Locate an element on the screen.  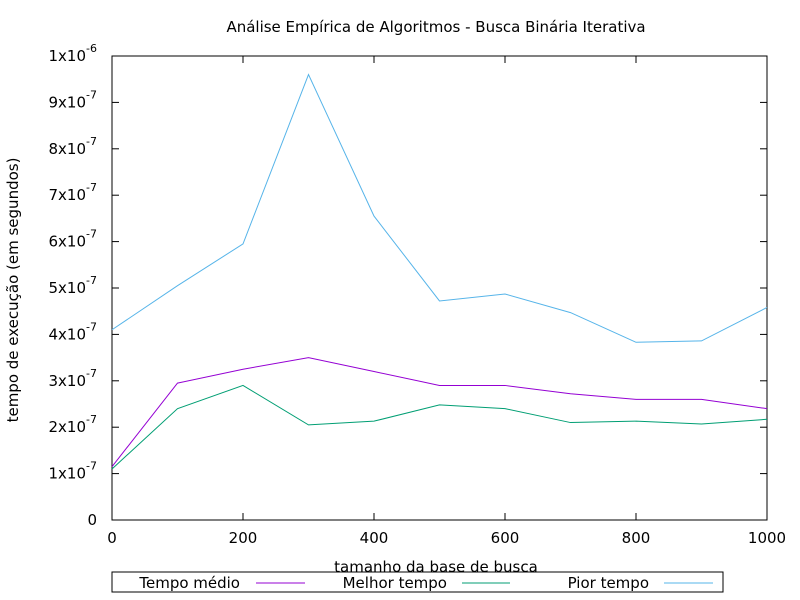
y-tick-label: 9x10⁻⁷ is located at coordinates (73, 99).